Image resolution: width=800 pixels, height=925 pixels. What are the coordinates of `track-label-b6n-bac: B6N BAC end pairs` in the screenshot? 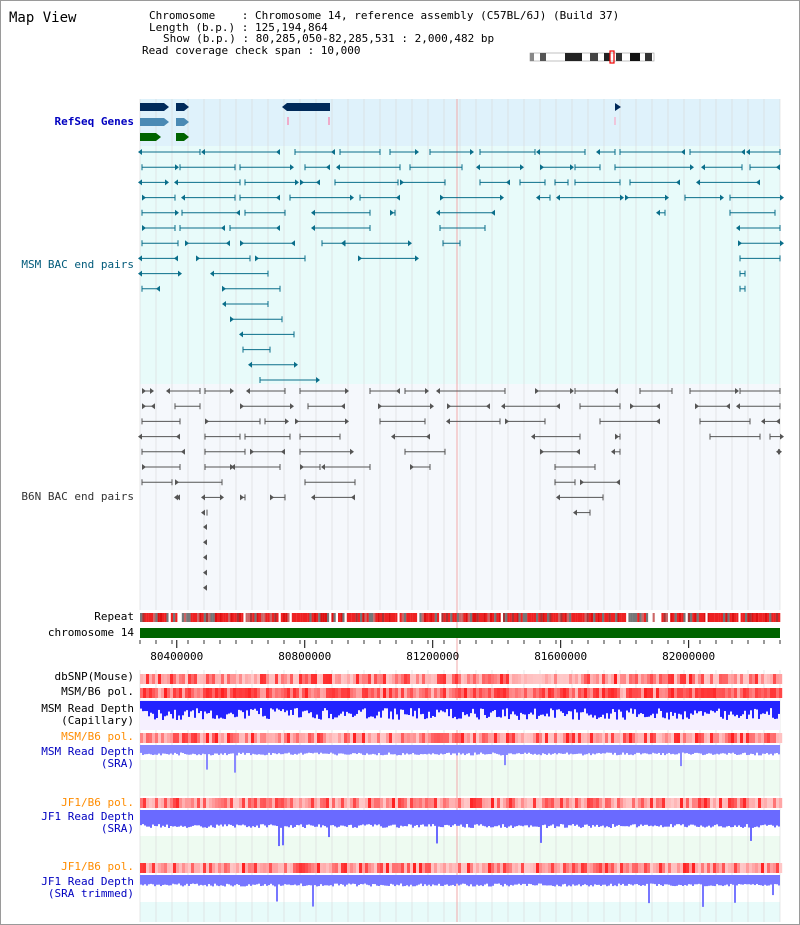 It's located at (77, 496).